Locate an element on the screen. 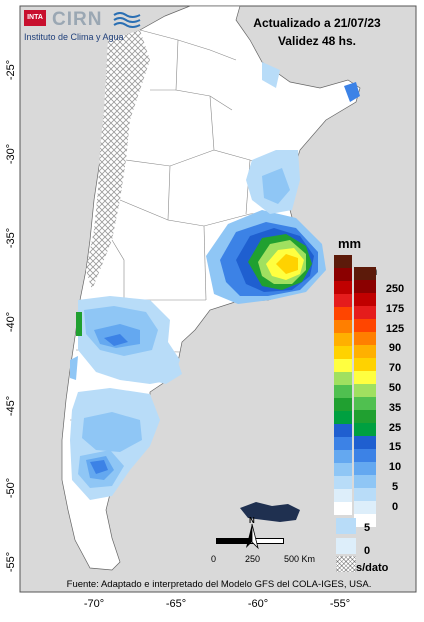  legend-value: 0 is located at coordinates (395, 506).